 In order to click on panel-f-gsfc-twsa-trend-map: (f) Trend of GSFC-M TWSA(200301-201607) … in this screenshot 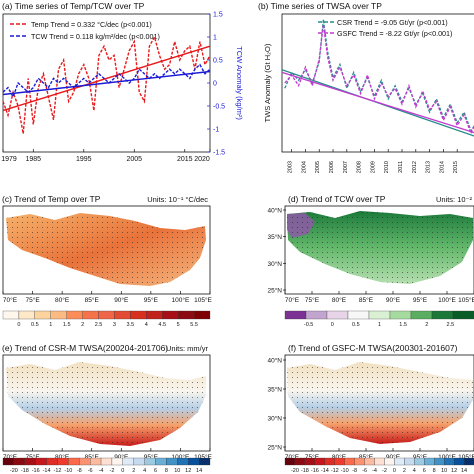, I will do `click(370, 408)`.